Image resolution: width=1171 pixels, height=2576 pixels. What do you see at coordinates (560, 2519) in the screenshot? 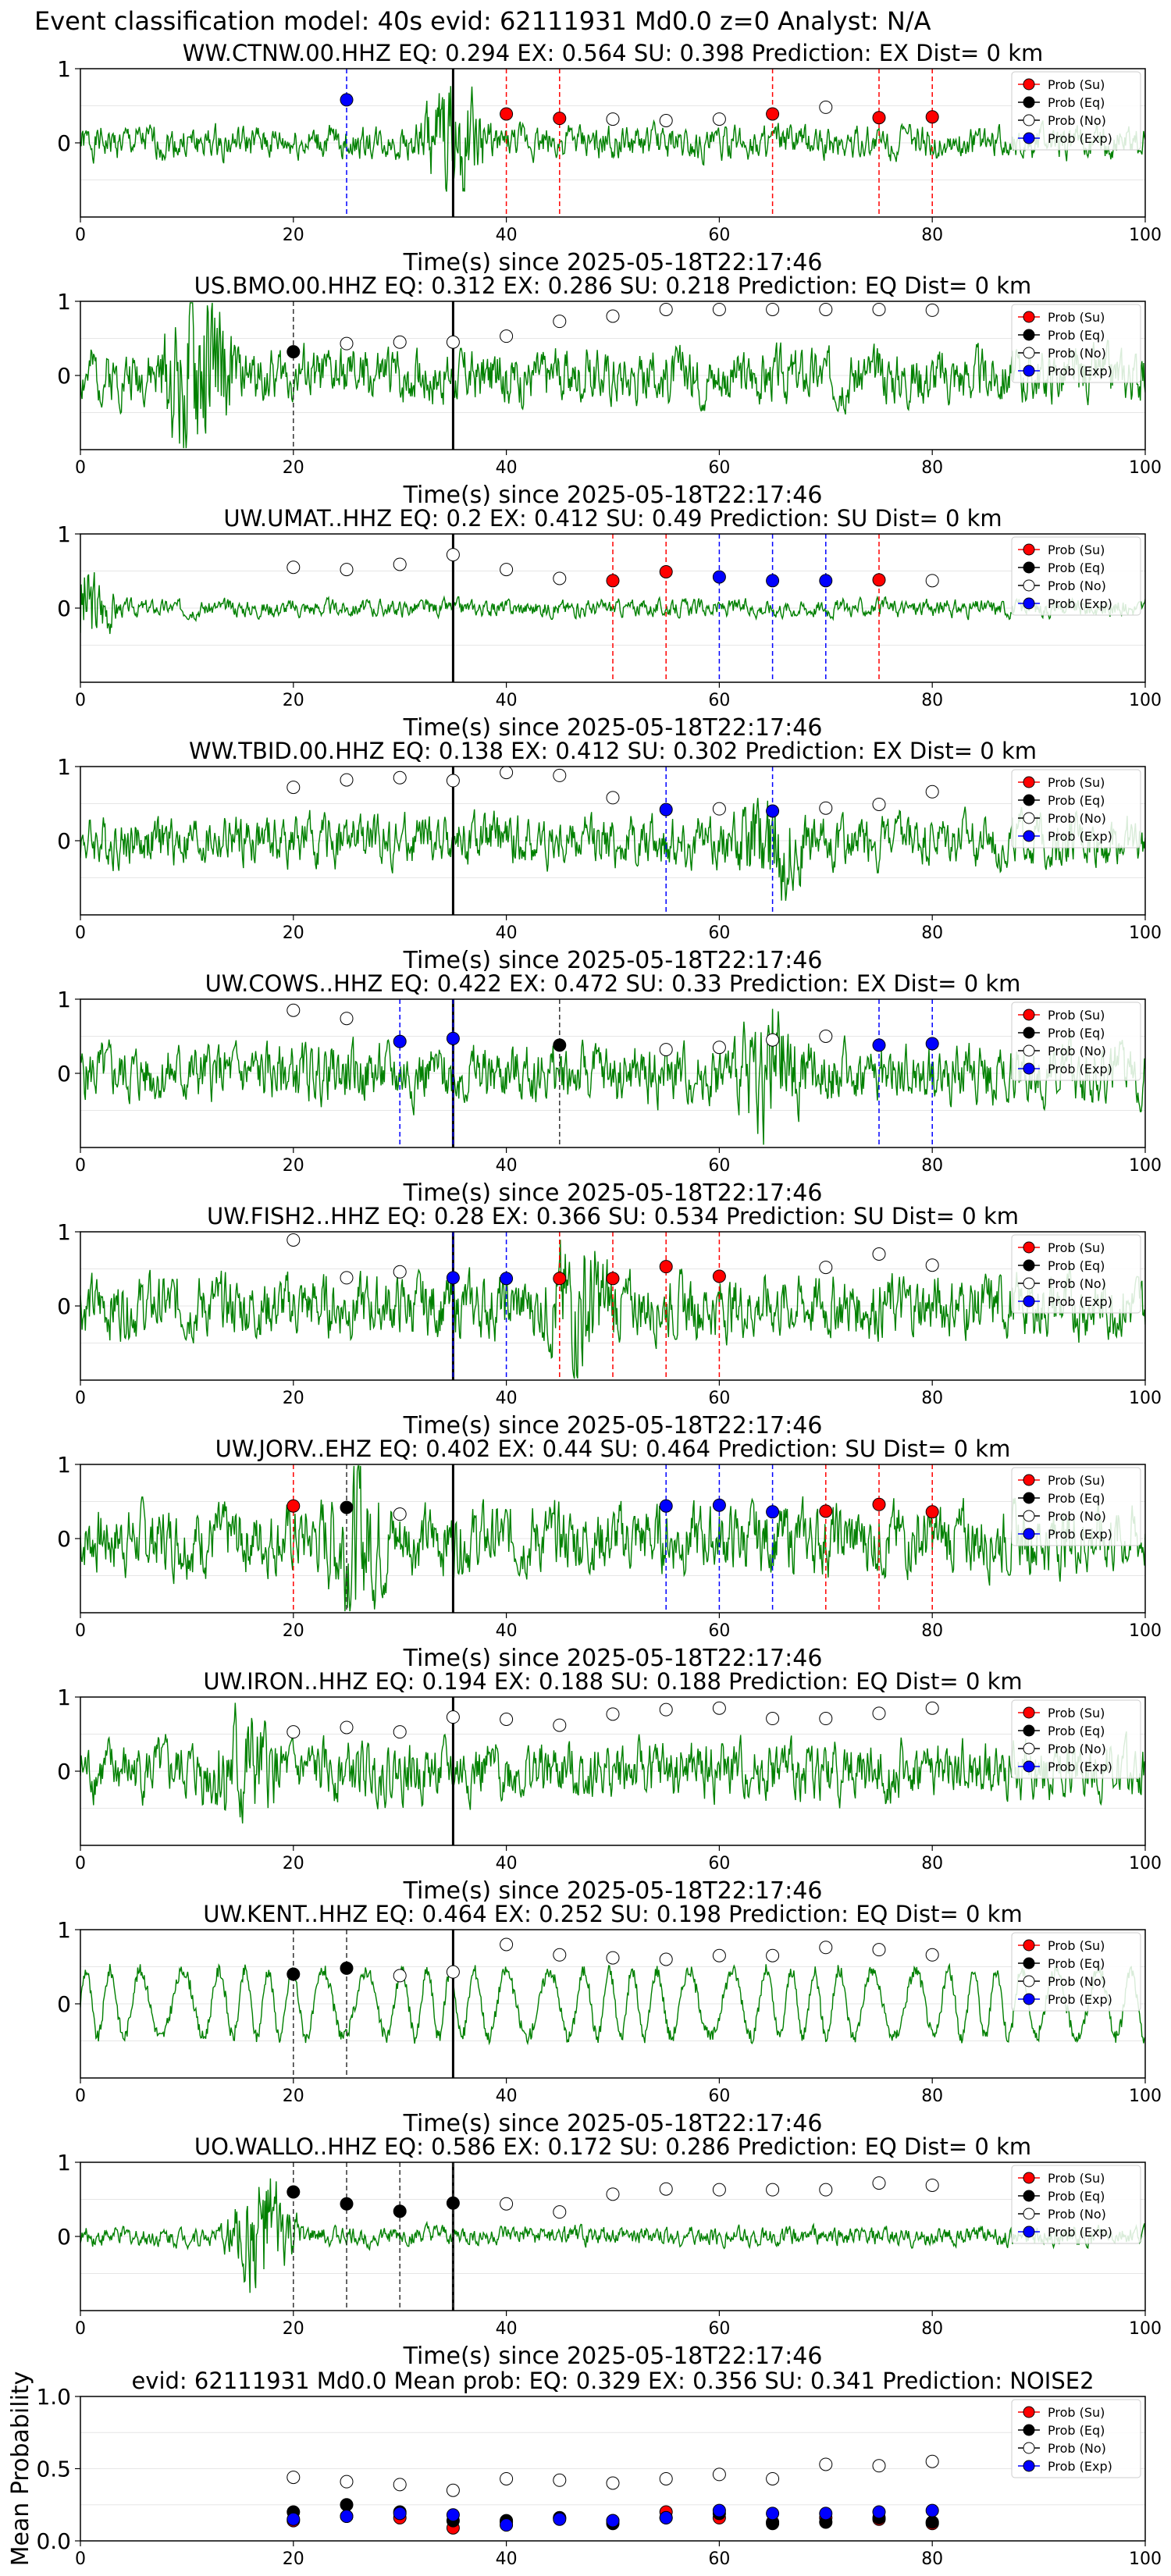
I see `mean-point-exp` at bounding box center [560, 2519].